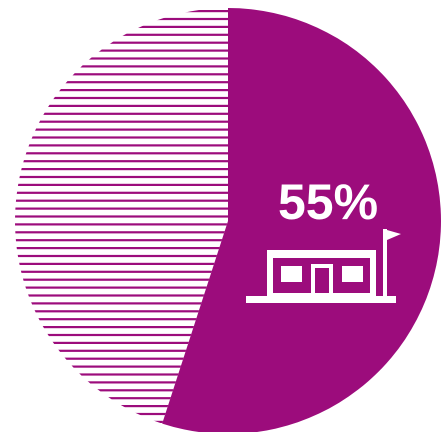 This screenshot has height=432, width=447. I want to click on school-building-icon, so click(323, 266).